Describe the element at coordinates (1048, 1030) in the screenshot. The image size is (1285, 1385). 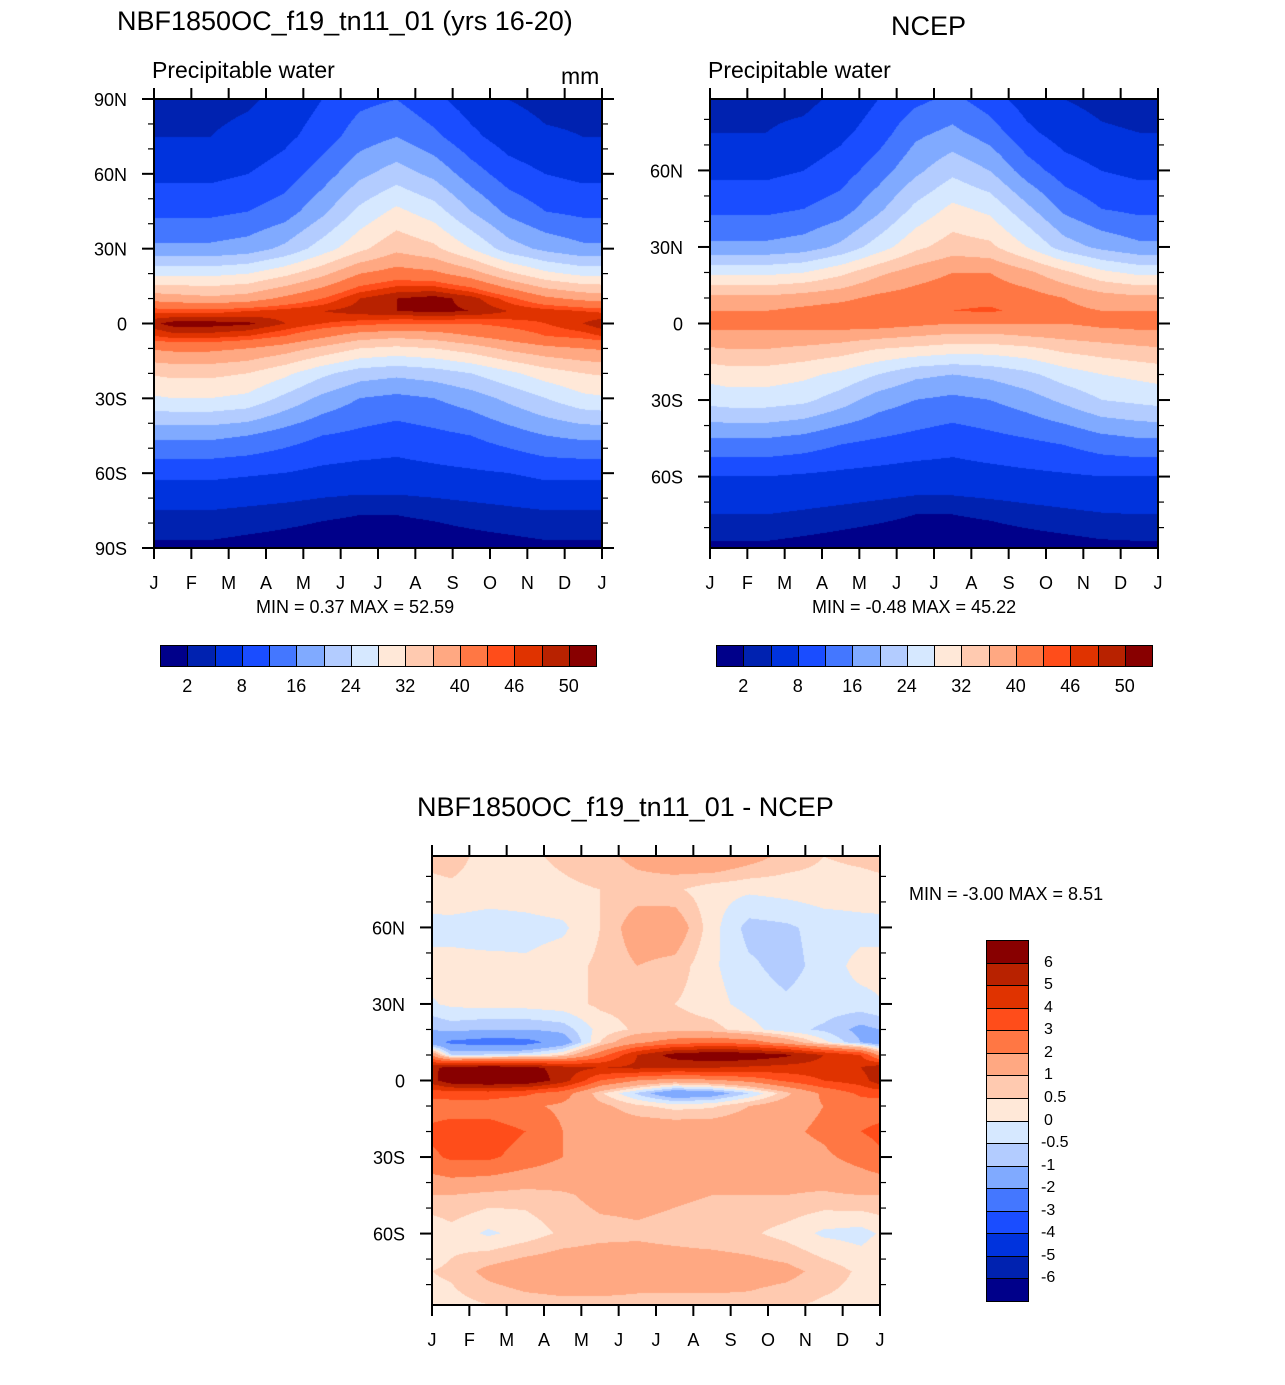
I see `colorbar-label: 3` at that location.